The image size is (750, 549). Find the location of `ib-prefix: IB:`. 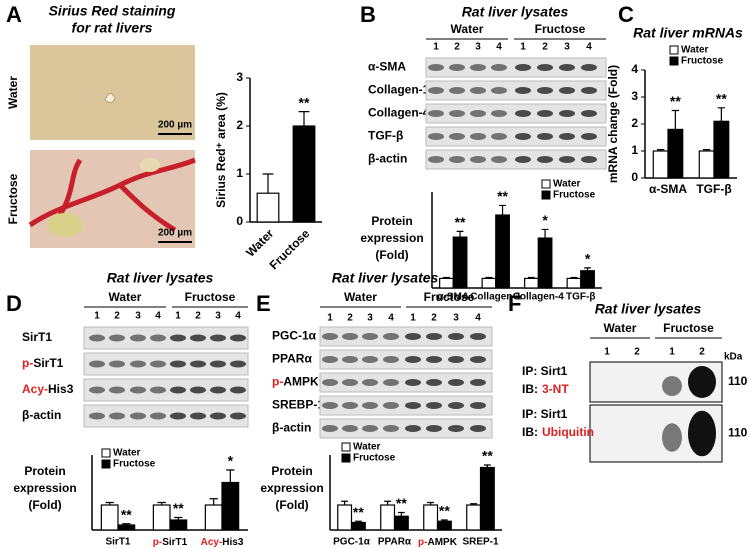

ib-prefix: IB: is located at coordinates (530, 432).